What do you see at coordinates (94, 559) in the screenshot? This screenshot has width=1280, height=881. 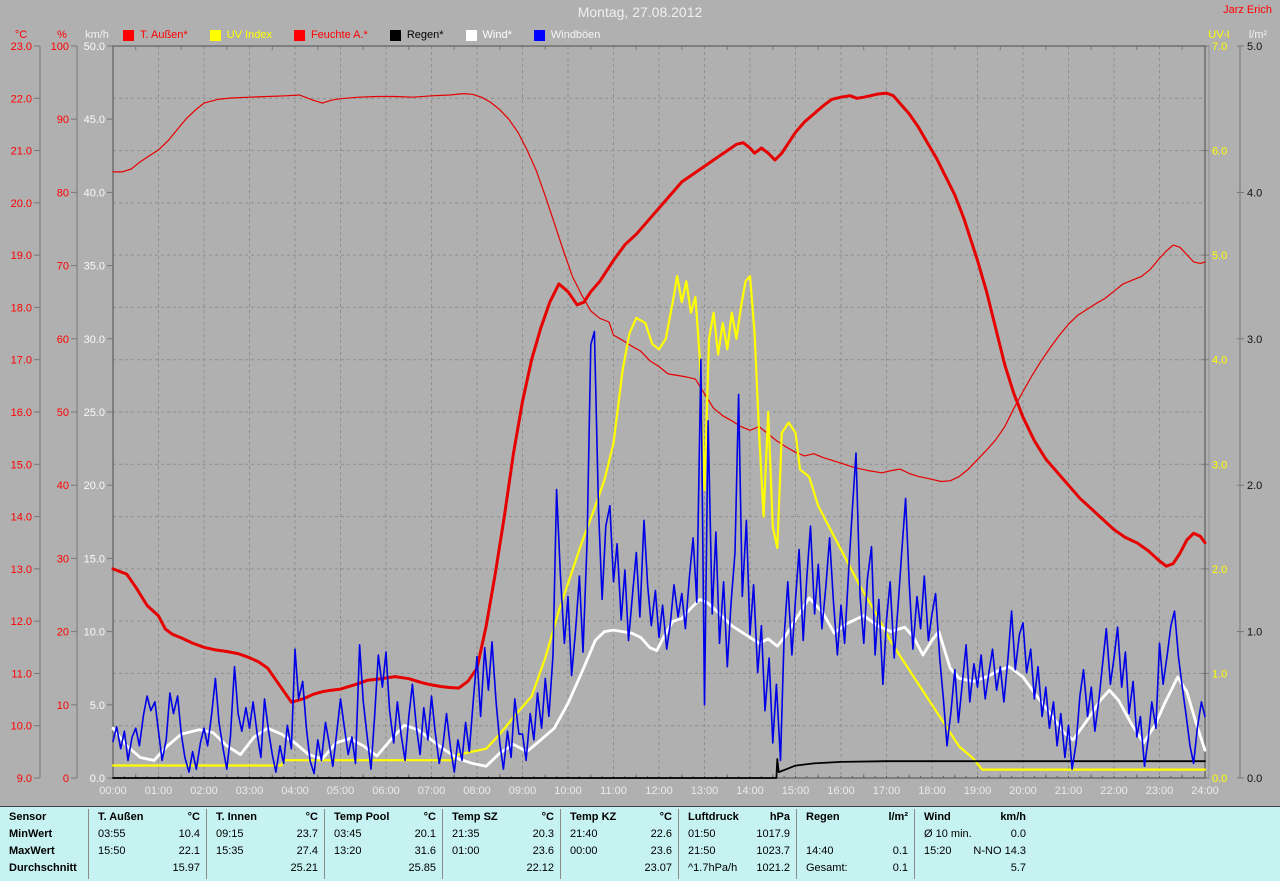 I see `y-tick-label-wind: 15.0` at bounding box center [94, 559].